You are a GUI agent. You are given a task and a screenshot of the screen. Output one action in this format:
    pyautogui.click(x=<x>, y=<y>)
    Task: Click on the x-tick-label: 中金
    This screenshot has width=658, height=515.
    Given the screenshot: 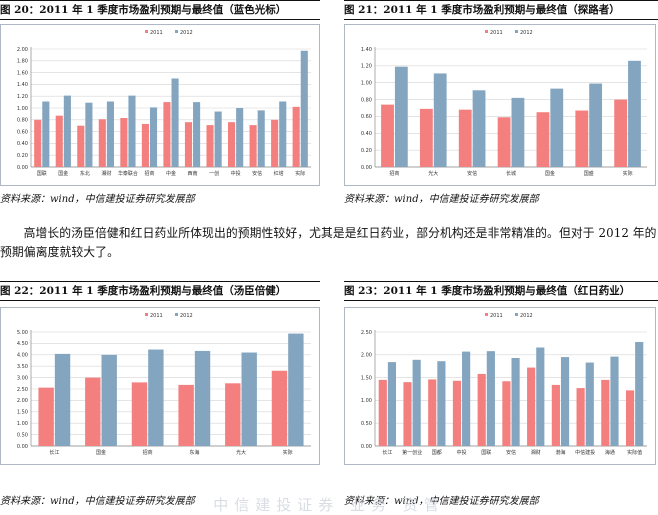 What is the action you would take?
    pyautogui.click(x=171, y=173)
    